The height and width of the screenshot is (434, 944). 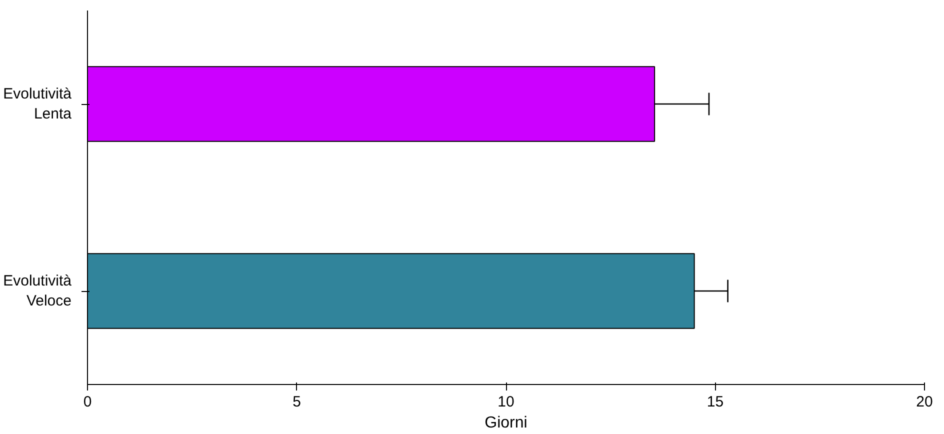 I want to click on x-tick-label: 15, so click(x=715, y=402).